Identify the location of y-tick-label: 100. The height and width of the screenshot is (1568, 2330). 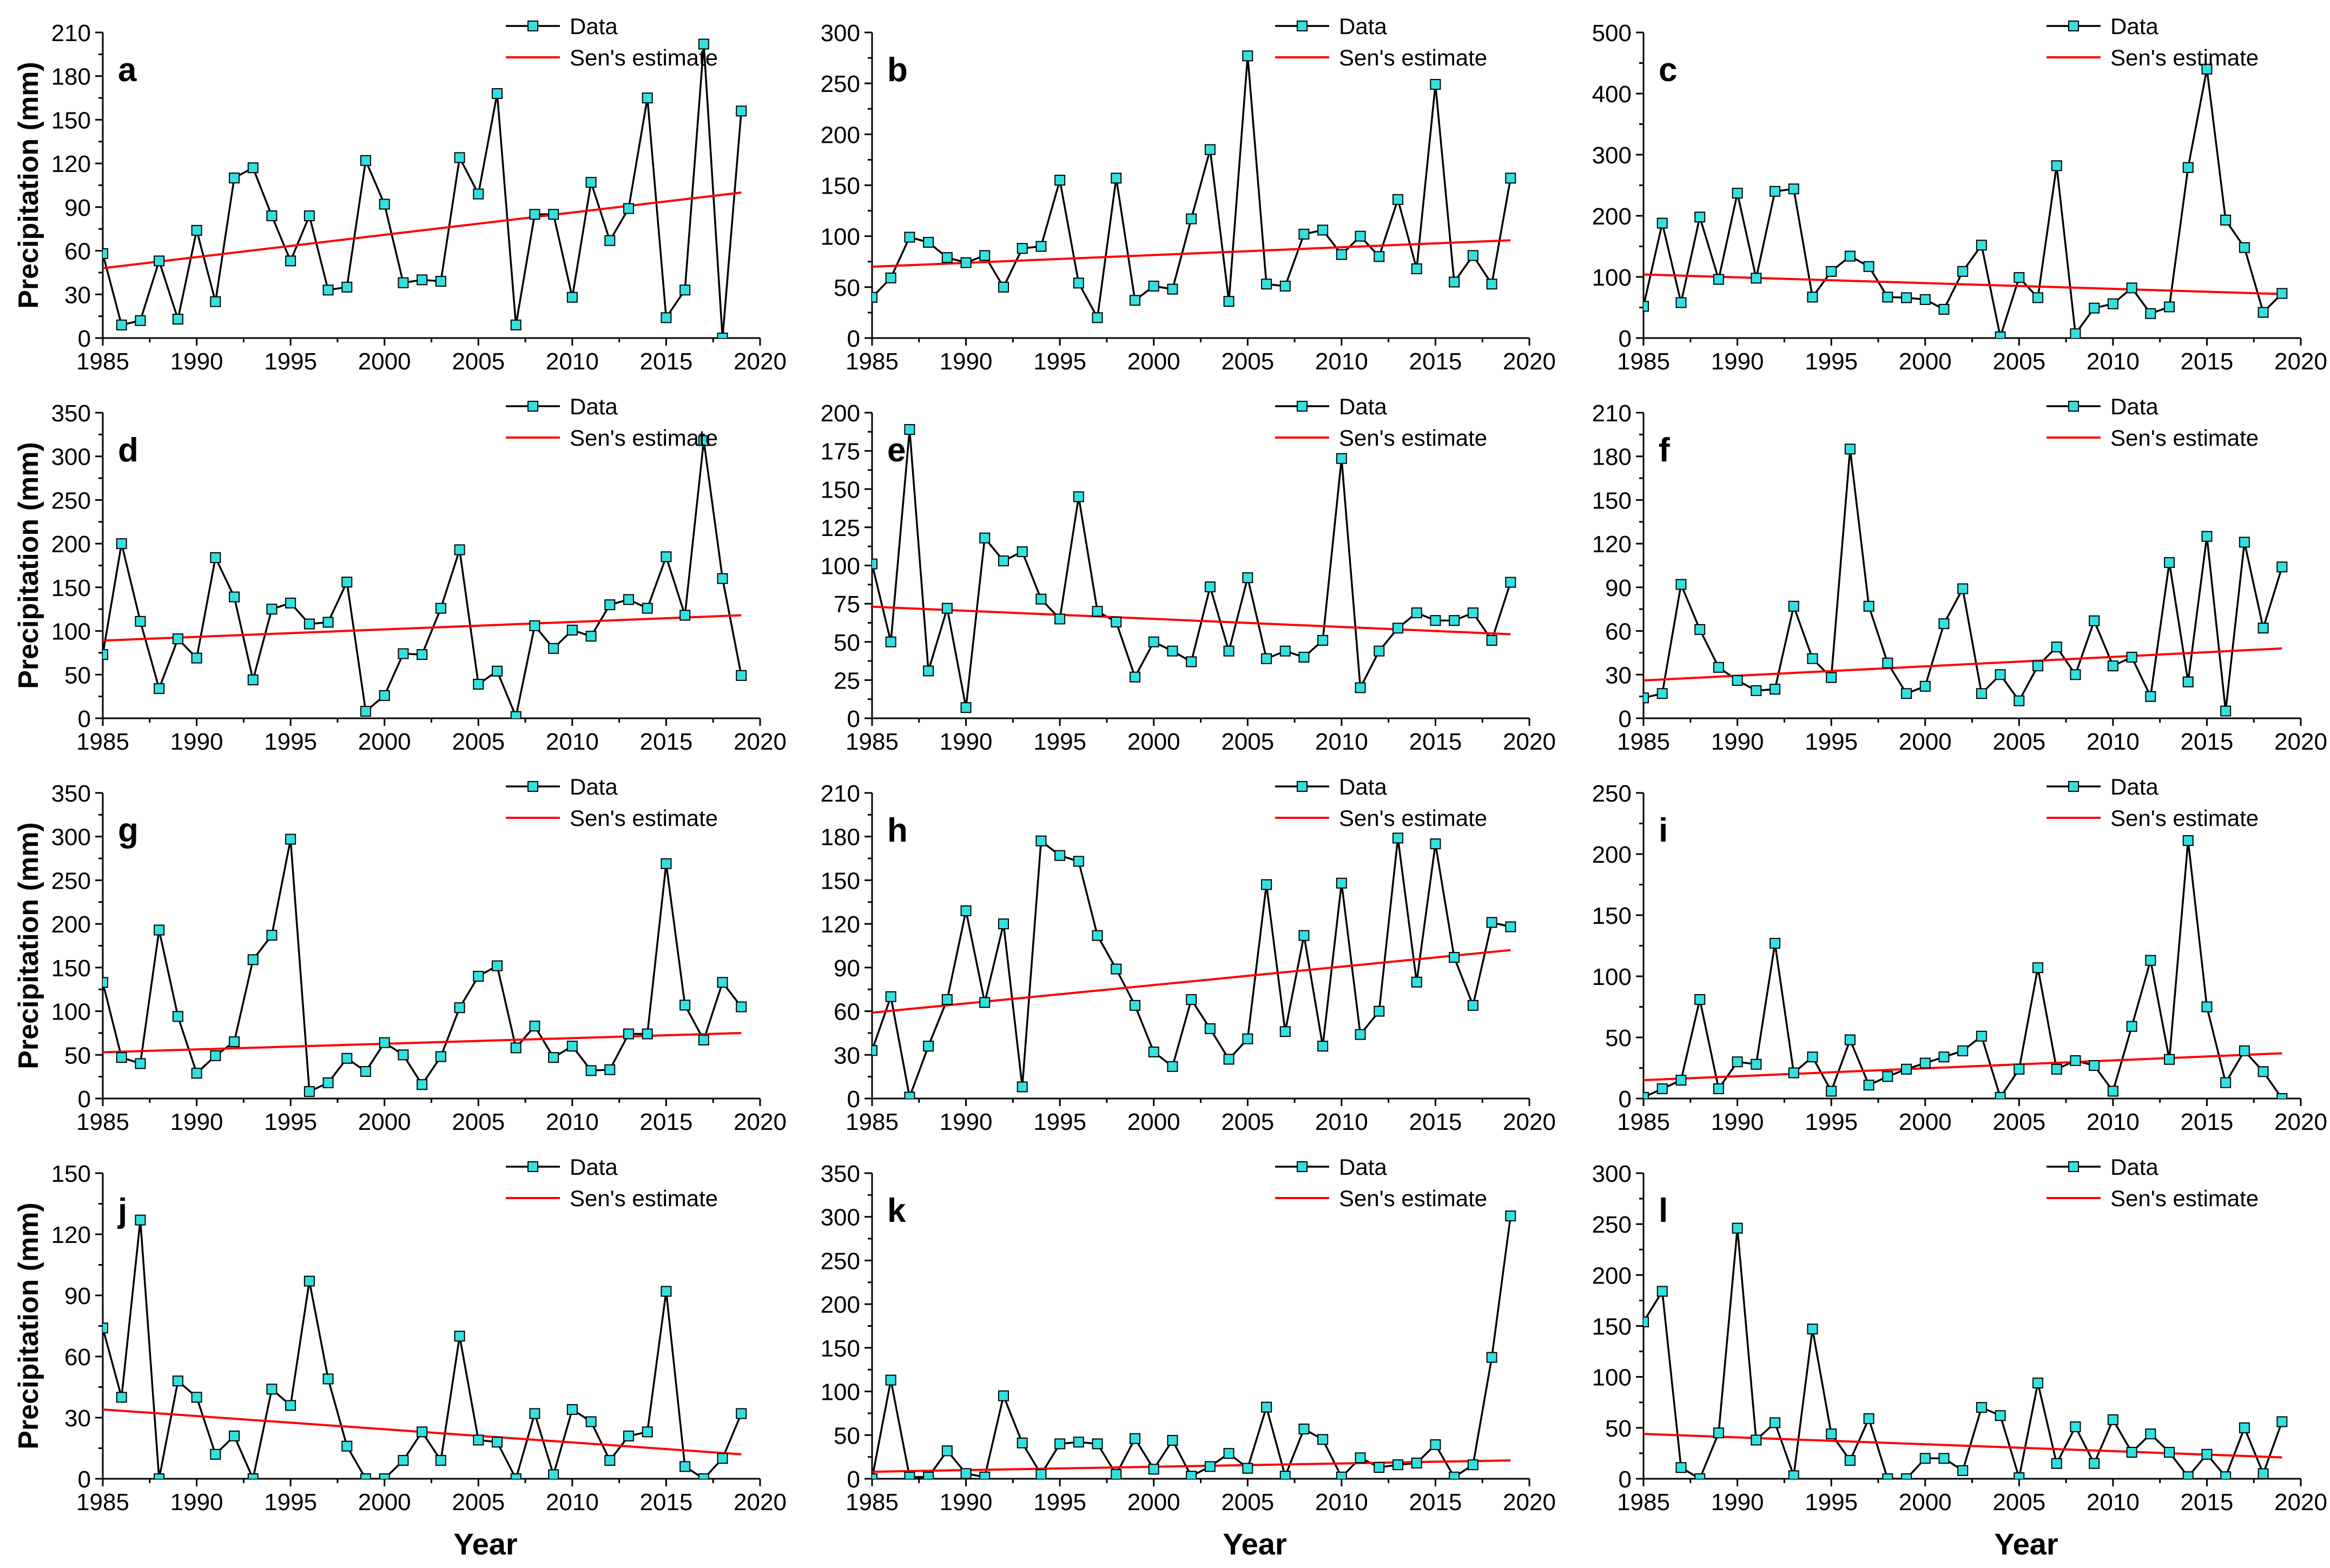
(840, 1392).